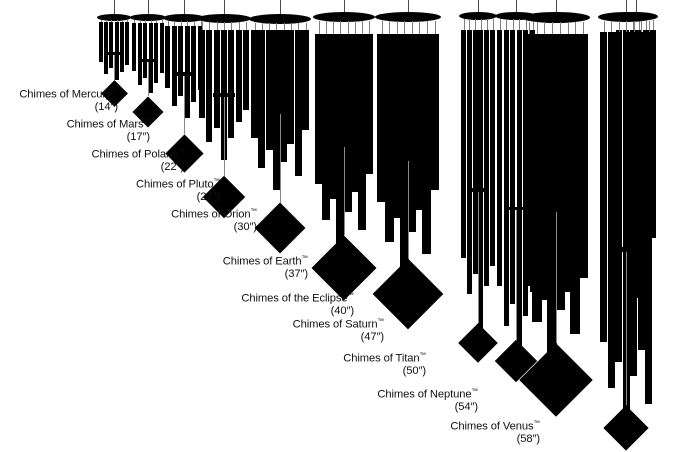 This screenshot has height=452, width=679. Describe the element at coordinates (495, 426) in the screenshot. I see `product-name: Chimes of Venus™` at that location.